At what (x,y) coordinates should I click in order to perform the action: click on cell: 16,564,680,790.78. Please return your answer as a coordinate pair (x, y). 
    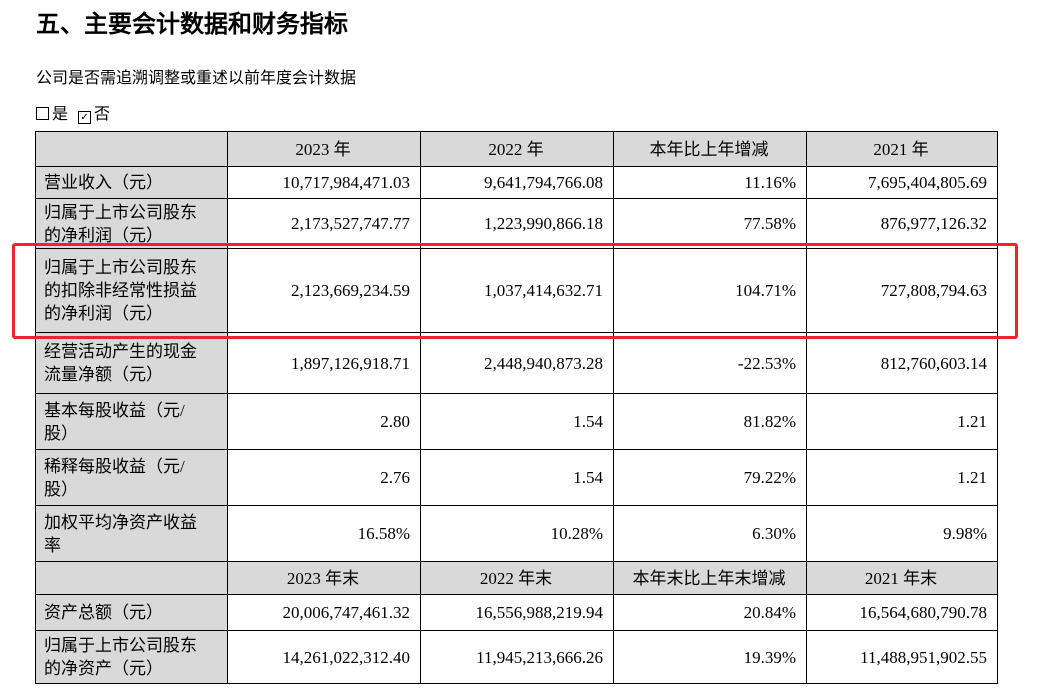
    Looking at the image, I should click on (902, 612).